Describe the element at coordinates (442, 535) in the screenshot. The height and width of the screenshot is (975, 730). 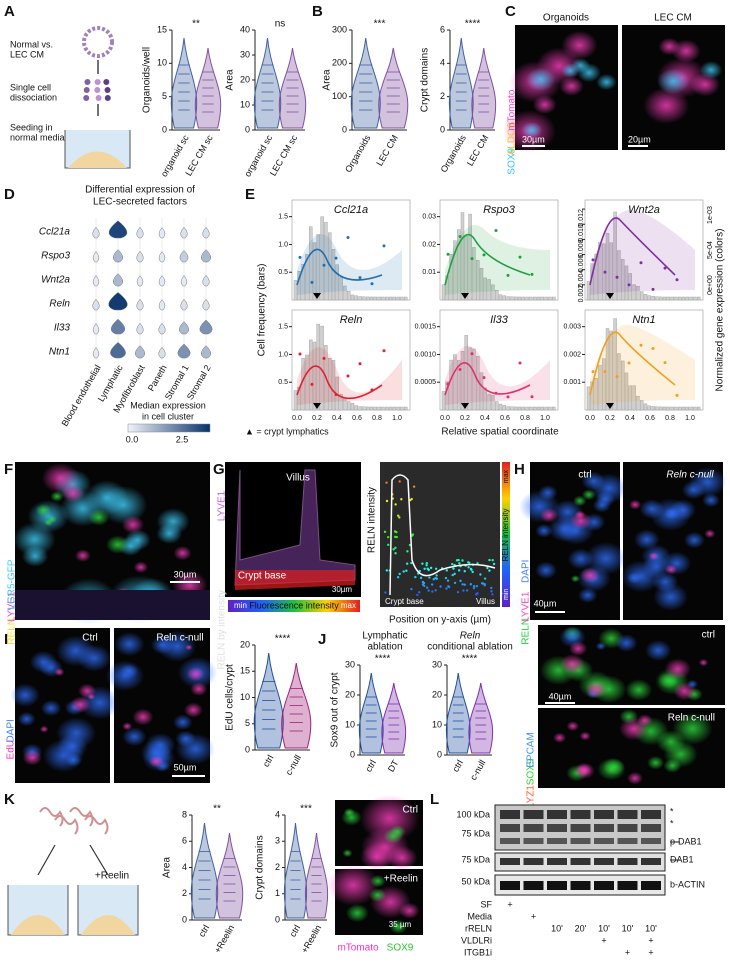
I see `trend` at that location.